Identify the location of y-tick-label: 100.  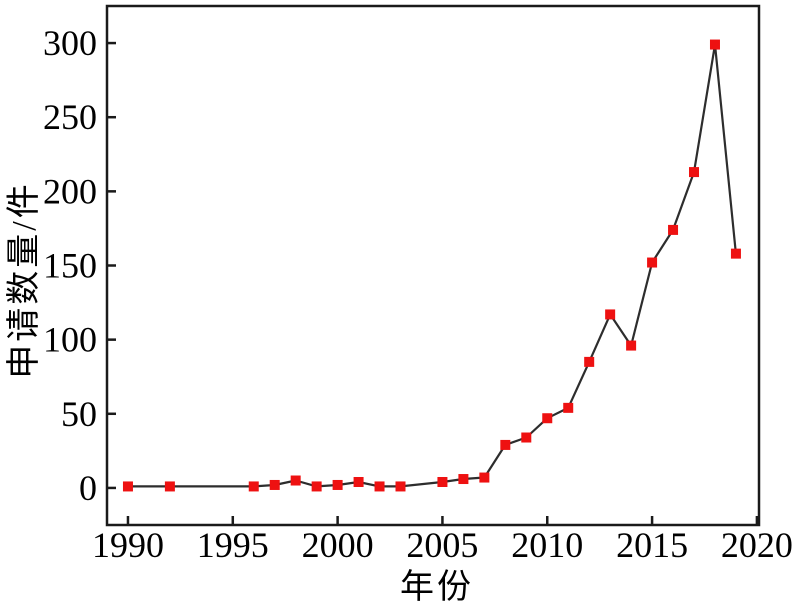
(70, 340).